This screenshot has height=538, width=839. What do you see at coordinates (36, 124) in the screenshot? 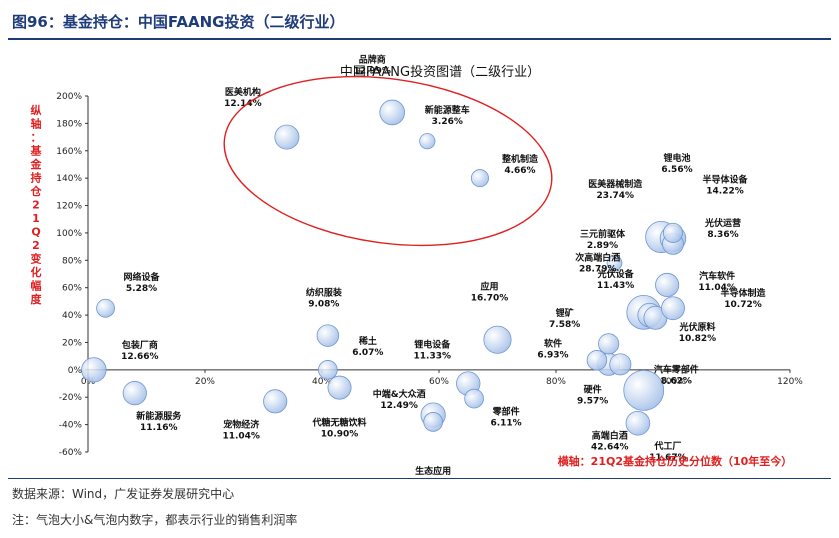
I see `y-axis-title-char: 轴` at bounding box center [36, 124].